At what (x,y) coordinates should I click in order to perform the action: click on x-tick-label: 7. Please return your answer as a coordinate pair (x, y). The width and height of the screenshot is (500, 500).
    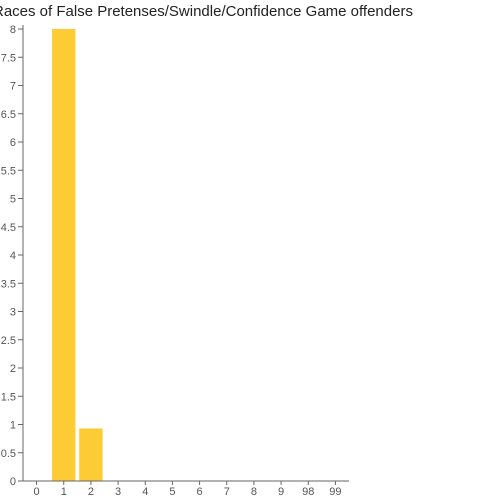
    Looking at the image, I should click on (227, 492).